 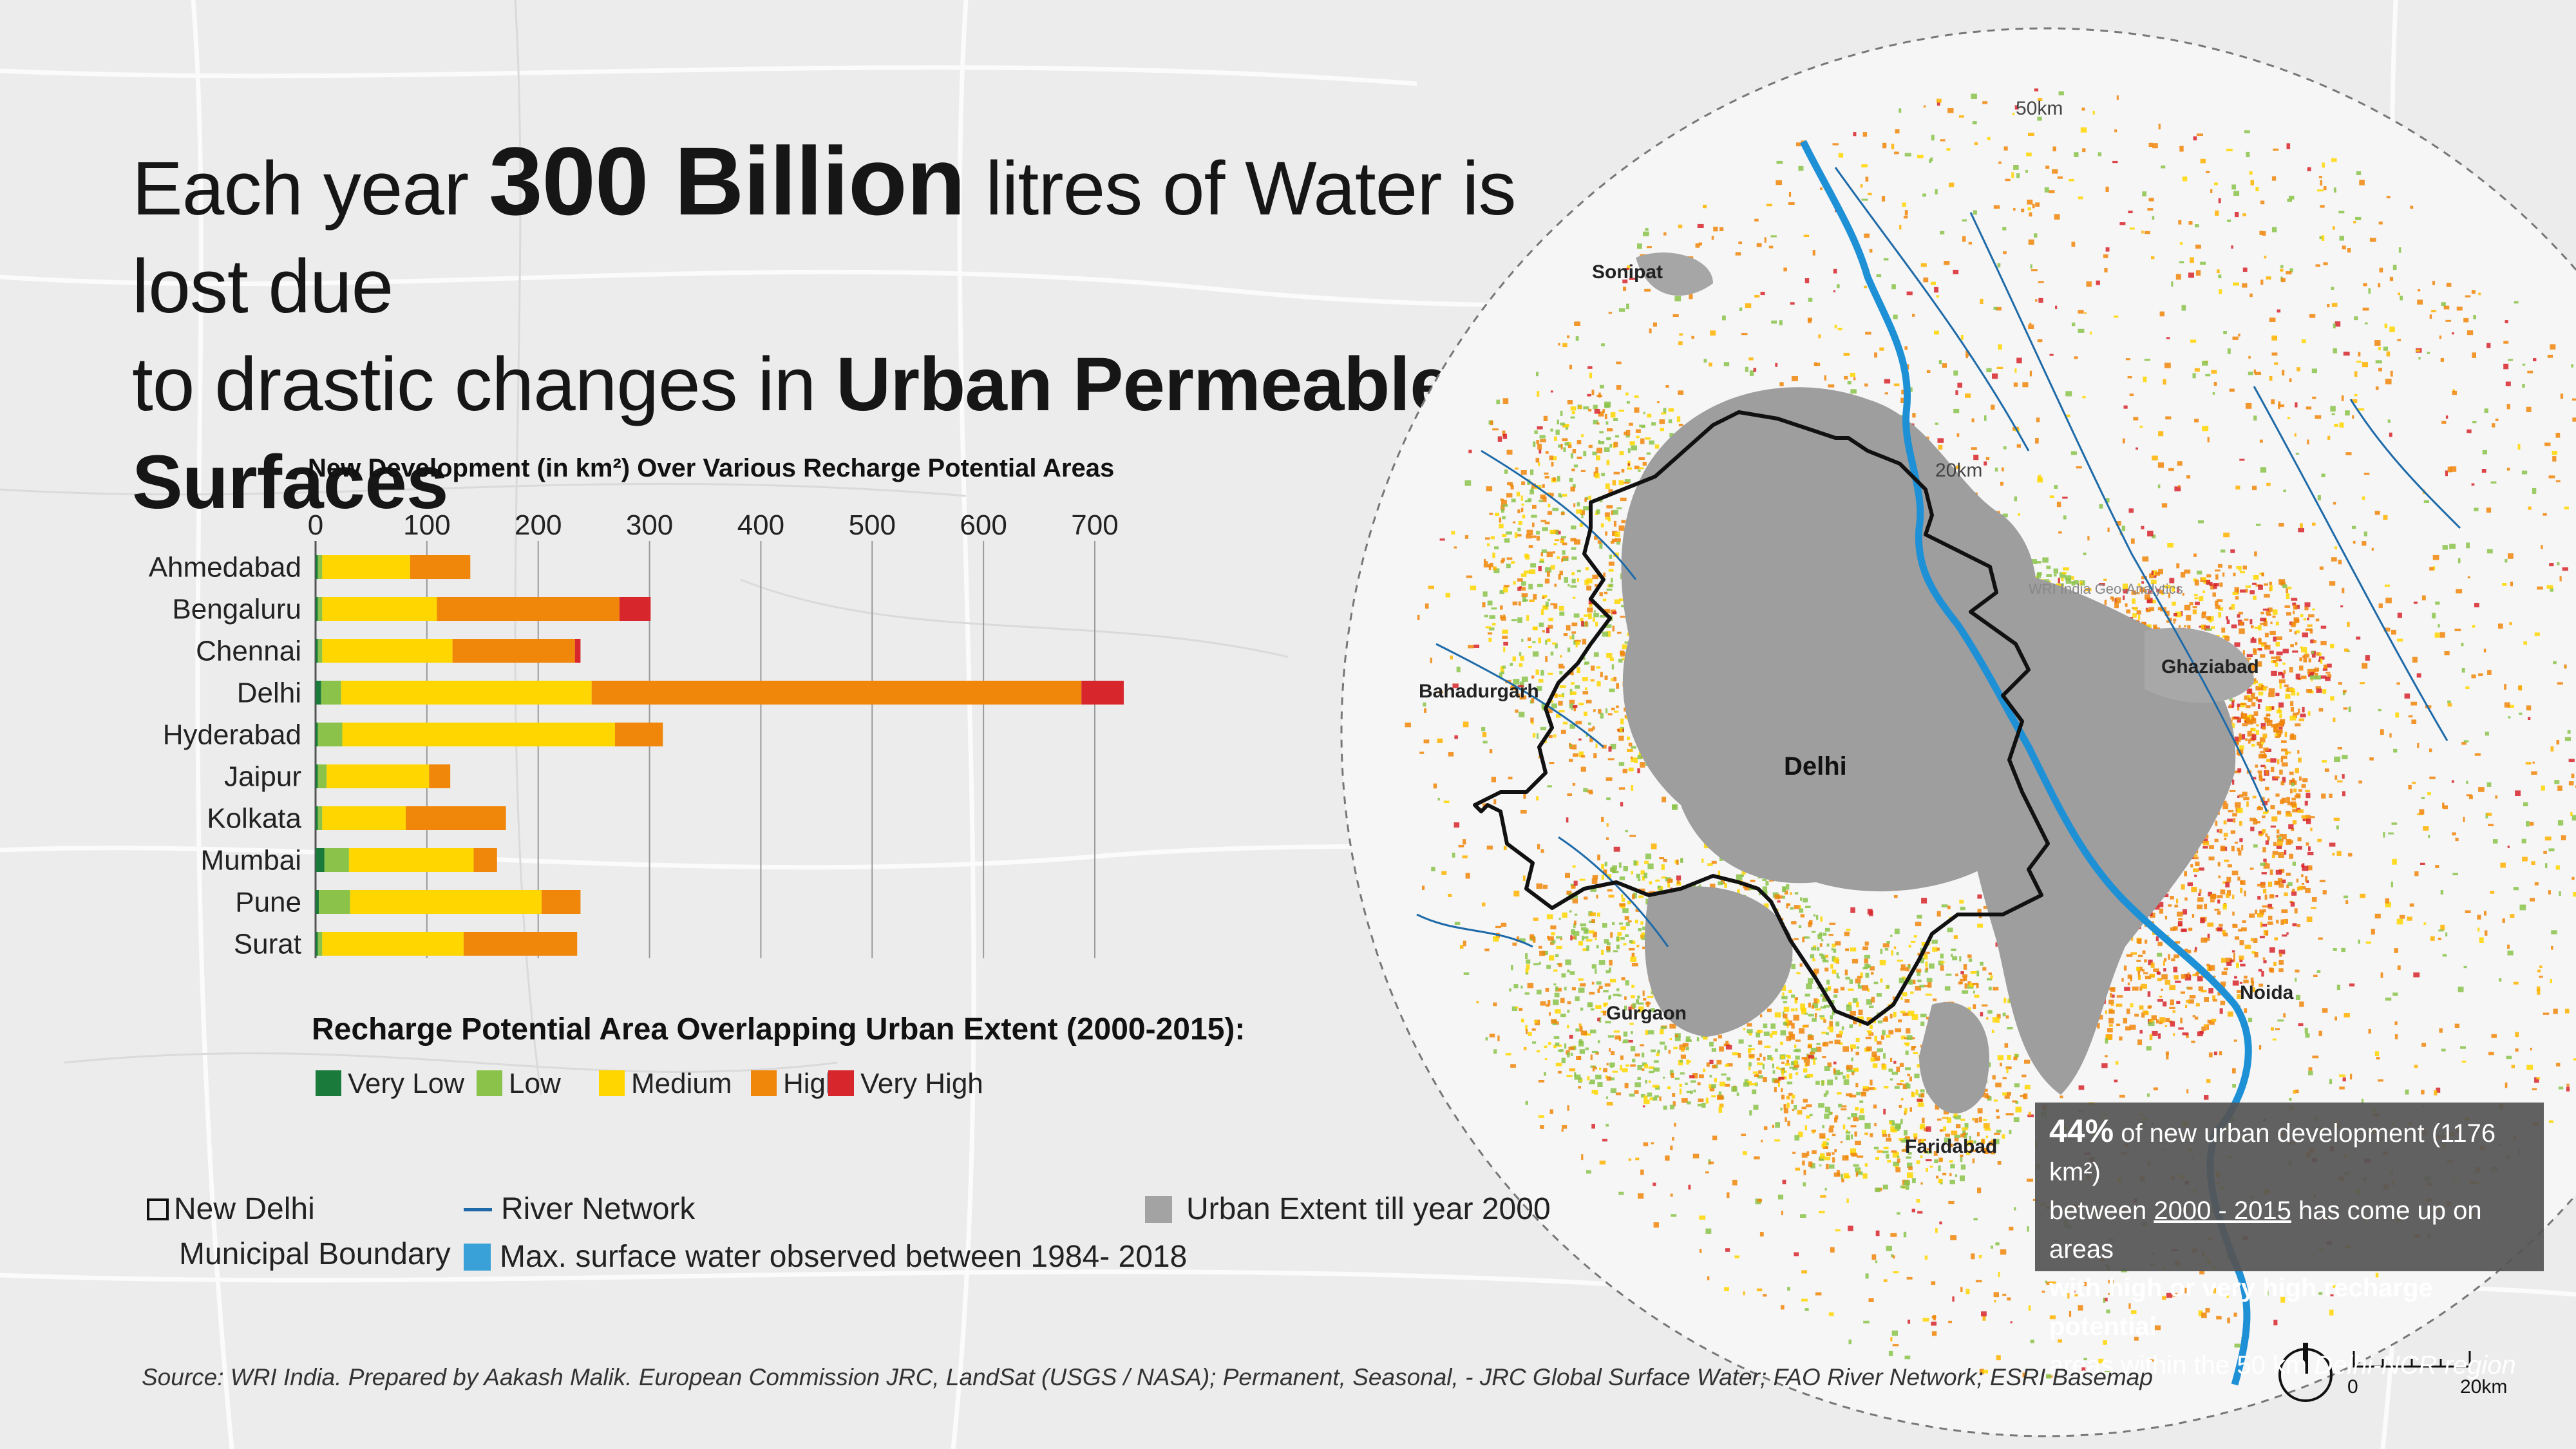 What do you see at coordinates (232, 735) in the screenshot?
I see `category-label: Hyderabad` at bounding box center [232, 735].